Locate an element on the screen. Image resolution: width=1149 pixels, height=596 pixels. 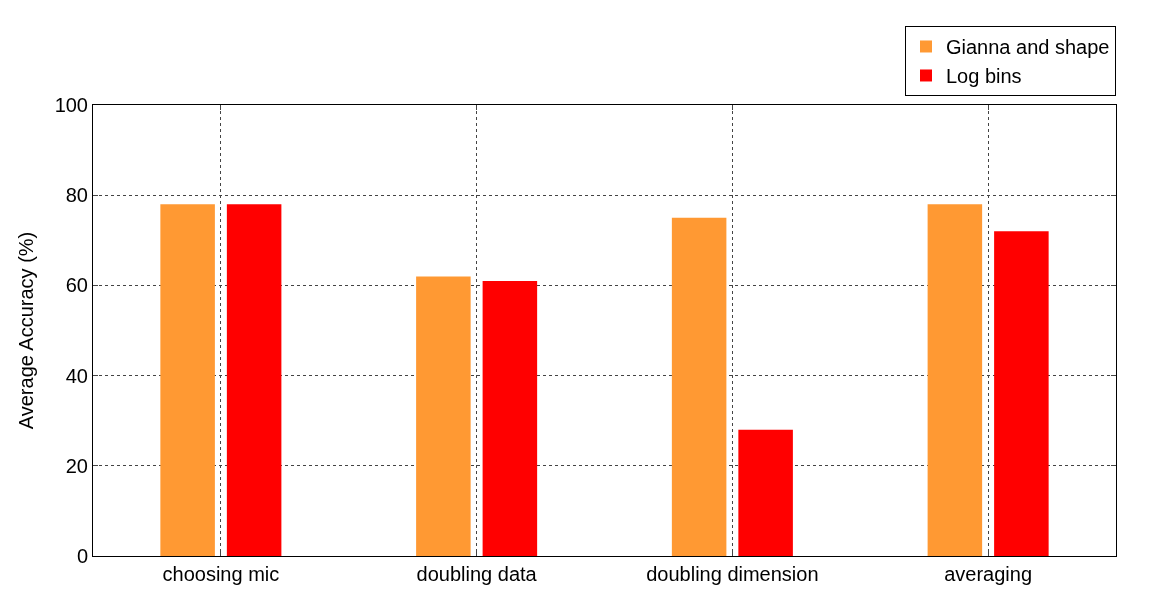
y-tick-label: 60 is located at coordinates (76, 285).